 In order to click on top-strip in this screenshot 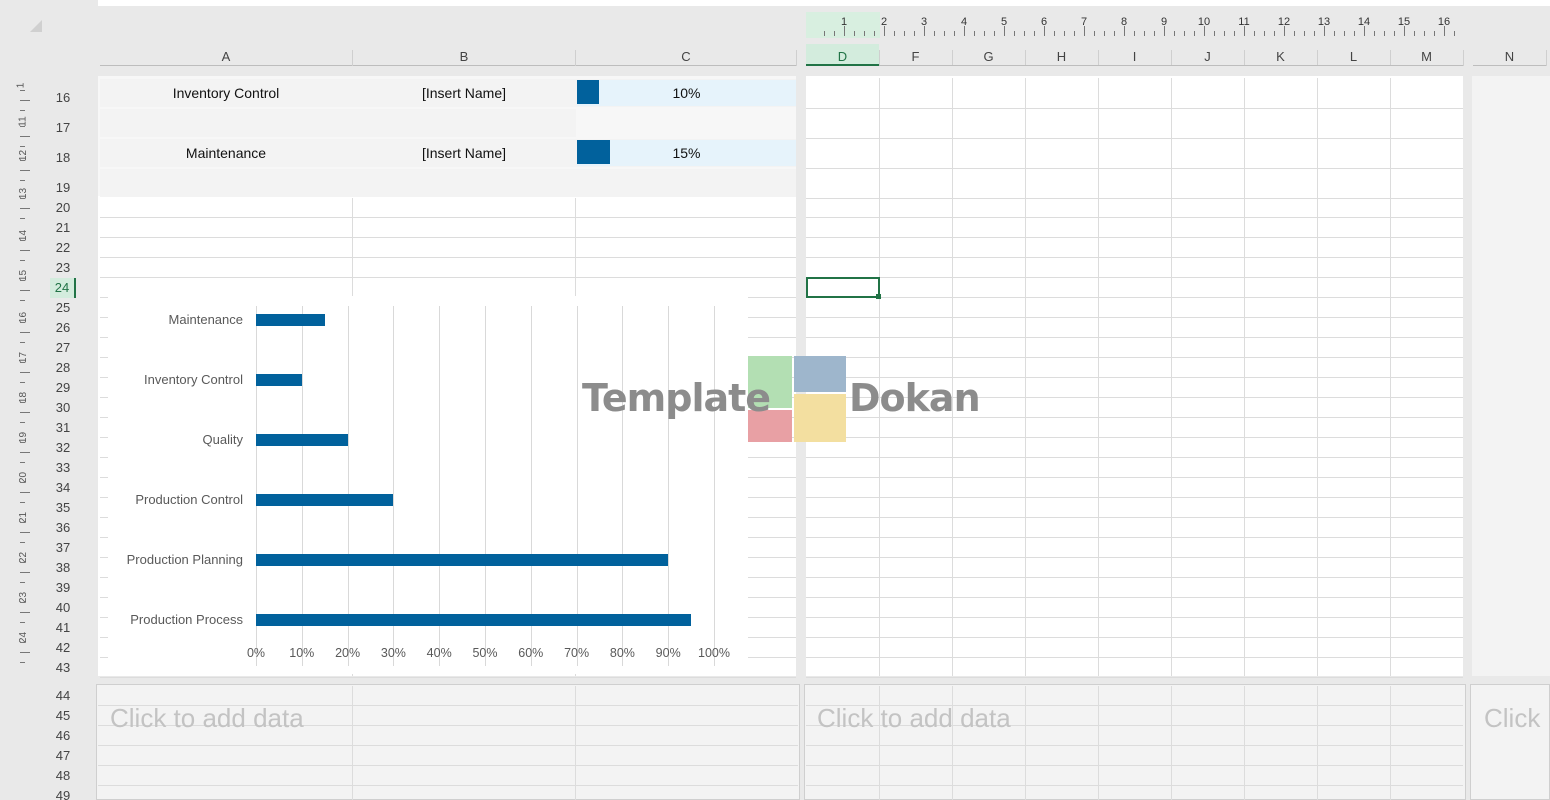, I will do `click(775, 3)`.